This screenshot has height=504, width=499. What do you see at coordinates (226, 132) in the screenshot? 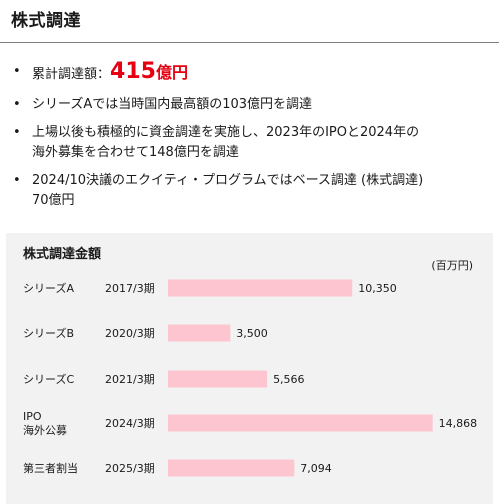
I see `bullet-post-ipo-line-1: 上場以後も積極的に資金調達を実施し、2023年のIPOと2024年の` at bounding box center [226, 132].